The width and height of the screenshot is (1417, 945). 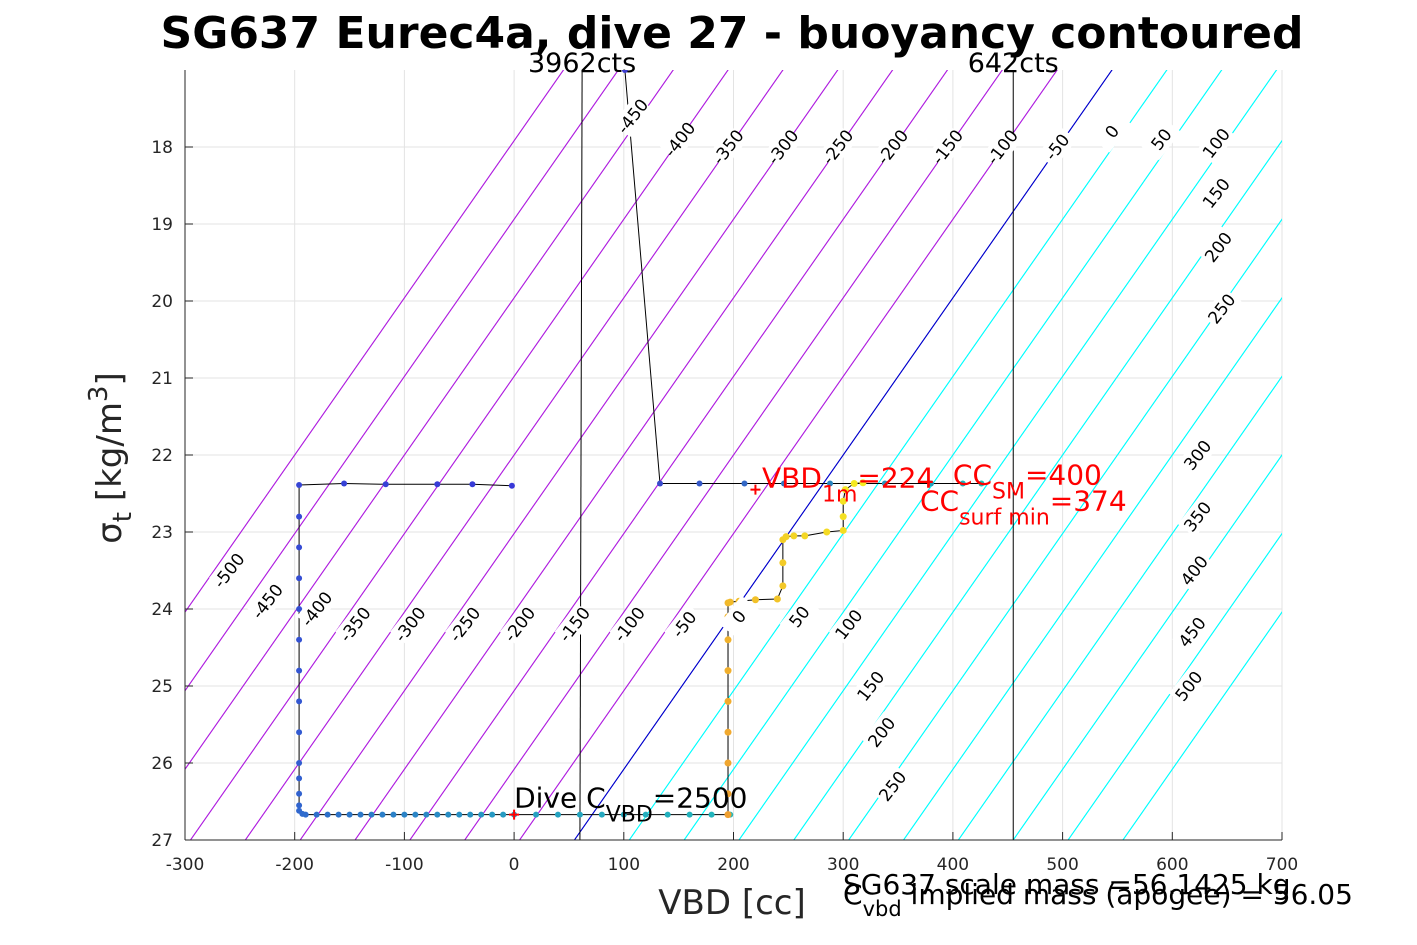 I want to click on y-tick-label: 19, so click(x=162, y=225).